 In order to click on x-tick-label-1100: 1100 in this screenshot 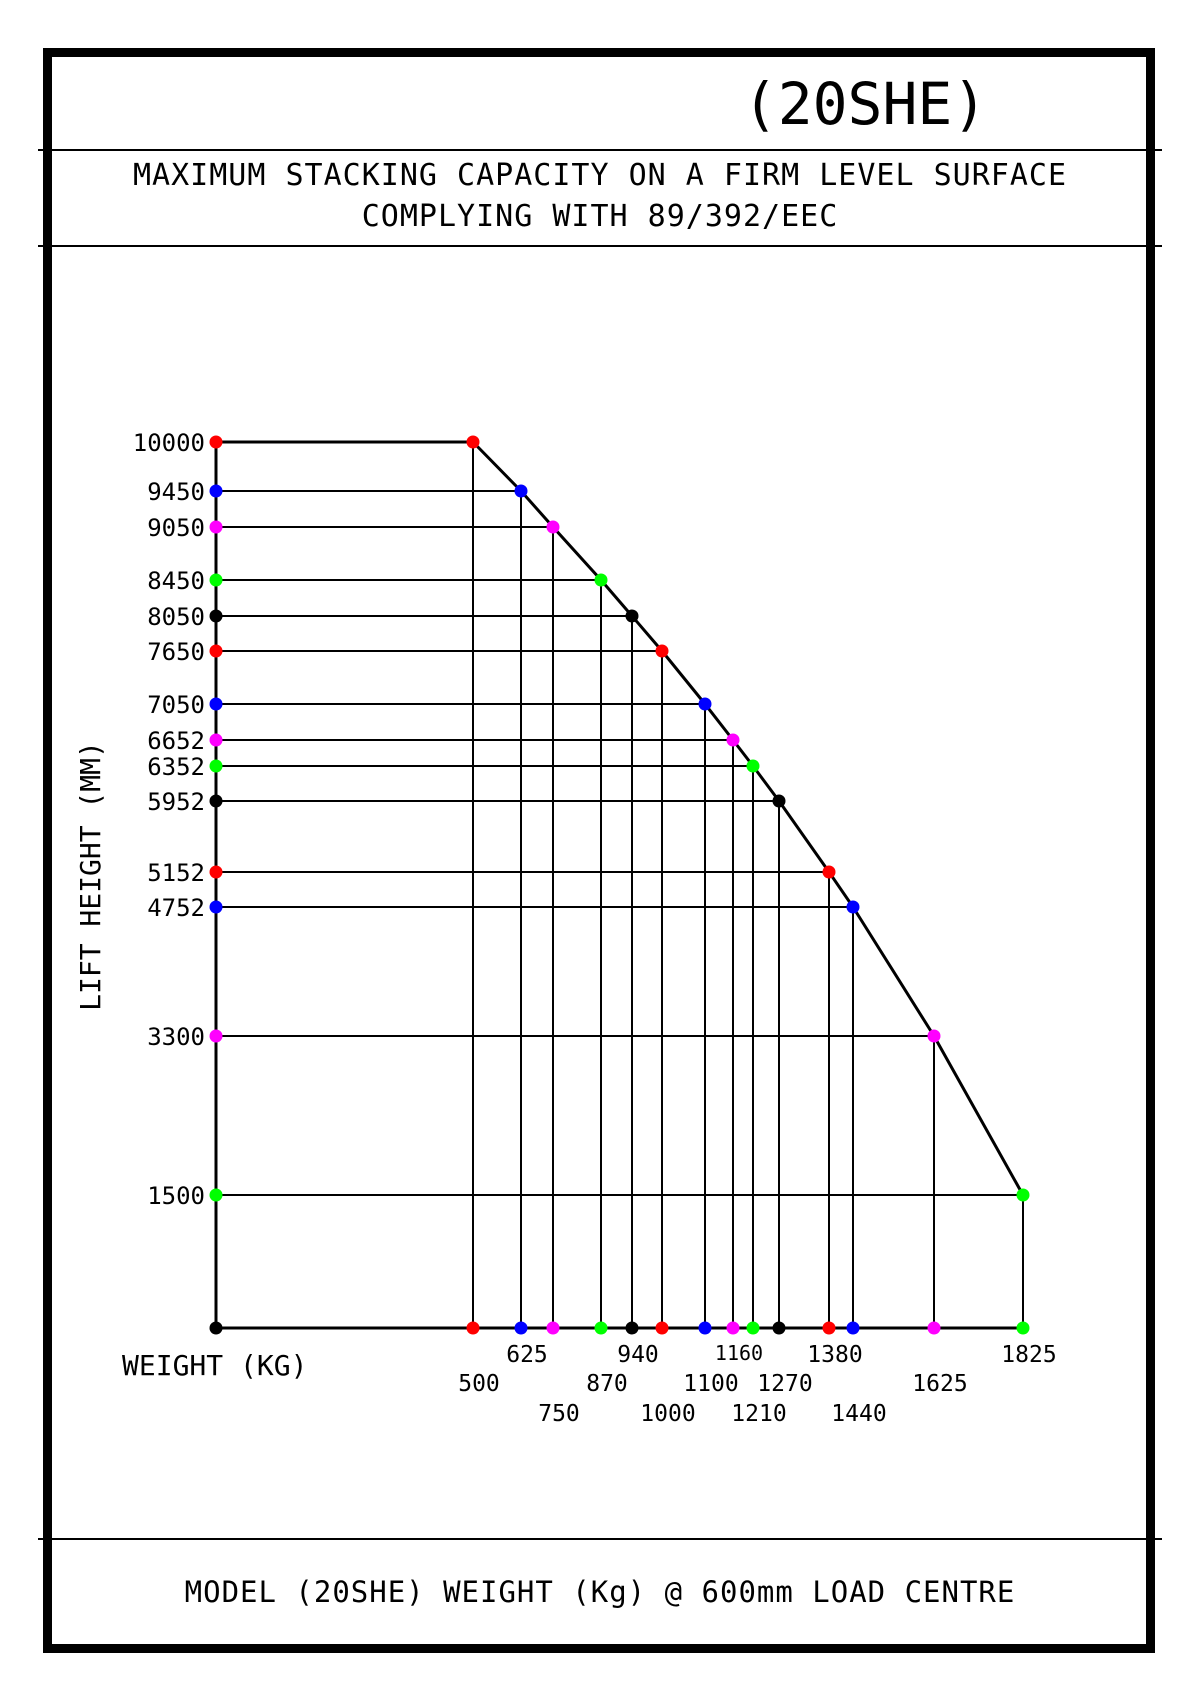, I will do `click(710, 1384)`.